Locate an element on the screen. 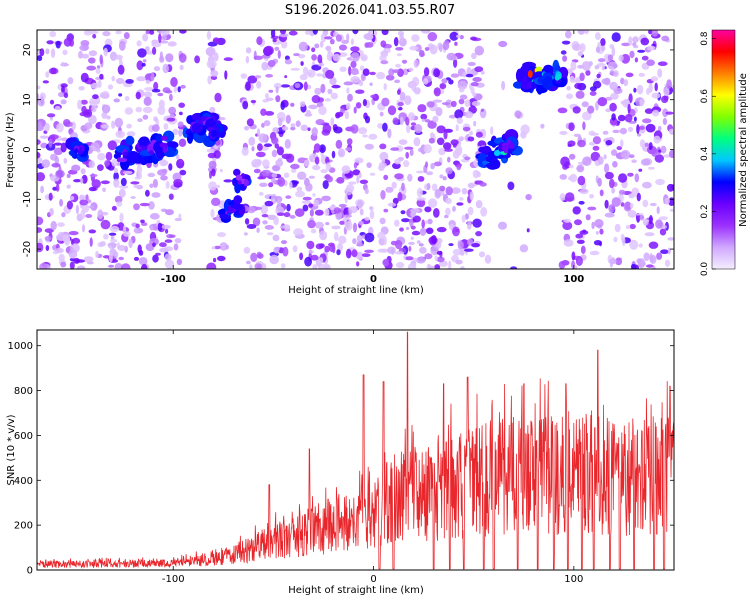  colorbar-tick-label: 0.0 is located at coordinates (705, 269).